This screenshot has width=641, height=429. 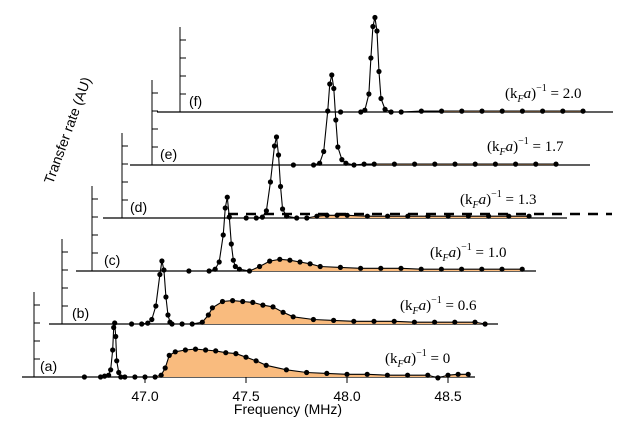 I want to click on x-tick-label: 48.5, so click(x=447, y=396).